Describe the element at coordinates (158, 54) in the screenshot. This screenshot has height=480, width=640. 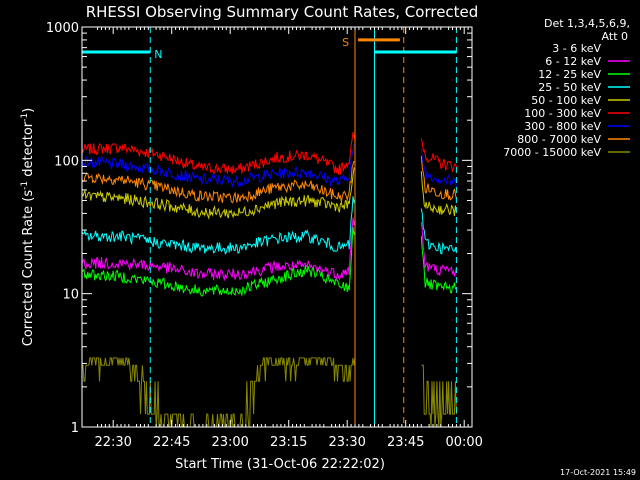
I see `flag-label-N: N` at that location.